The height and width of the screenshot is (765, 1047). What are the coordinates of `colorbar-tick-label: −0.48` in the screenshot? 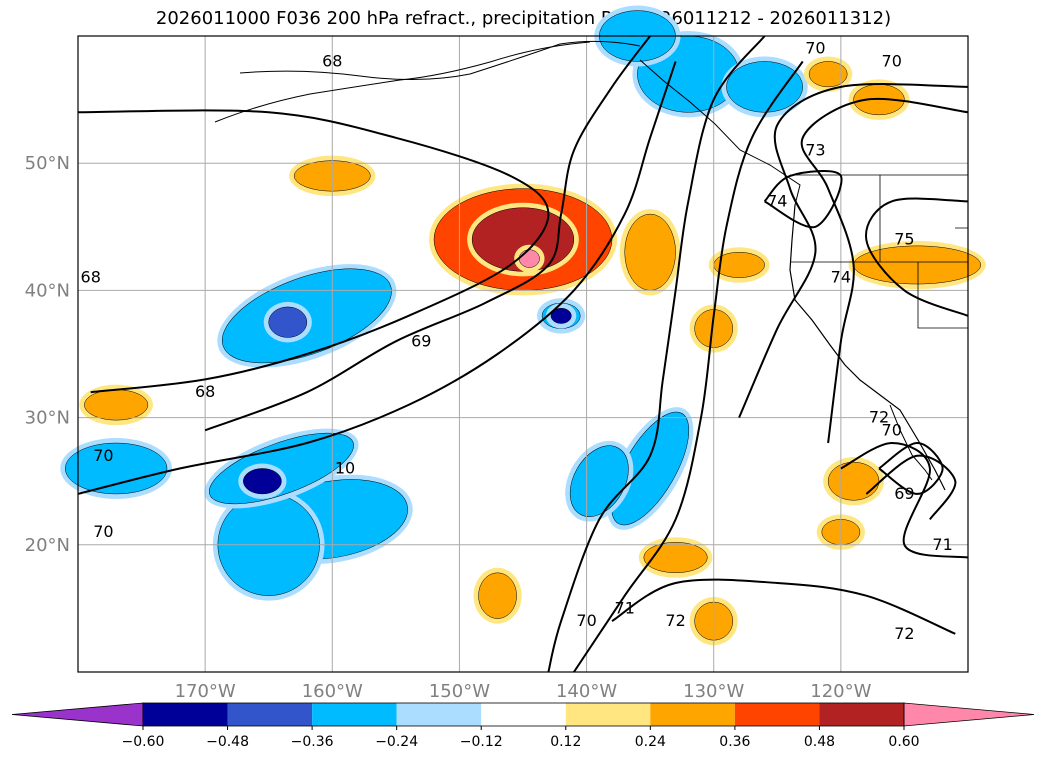 It's located at (227, 742).